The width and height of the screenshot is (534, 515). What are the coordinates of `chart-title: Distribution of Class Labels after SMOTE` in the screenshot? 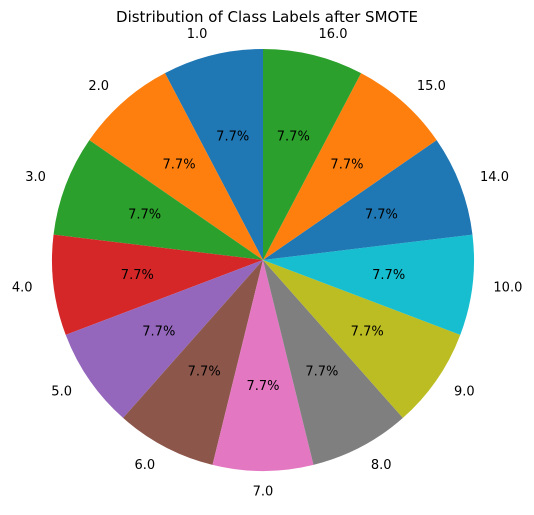 It's located at (267, 17).